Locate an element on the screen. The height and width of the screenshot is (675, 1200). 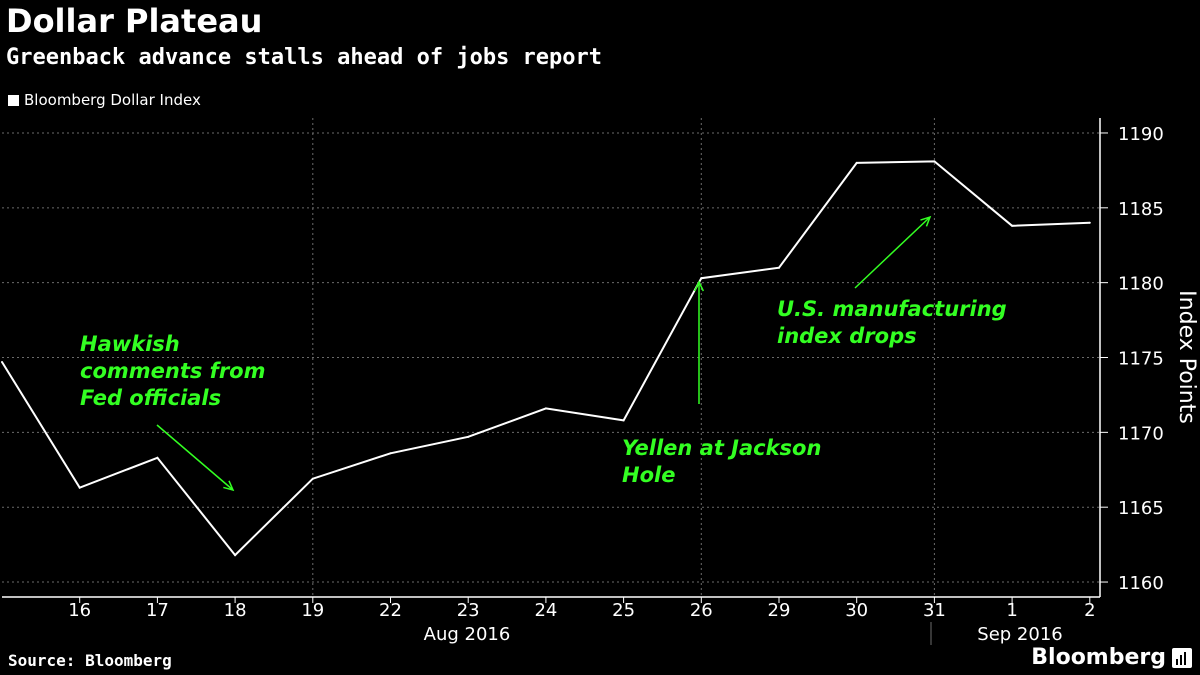
annotation-line: comments from is located at coordinates (172, 371).